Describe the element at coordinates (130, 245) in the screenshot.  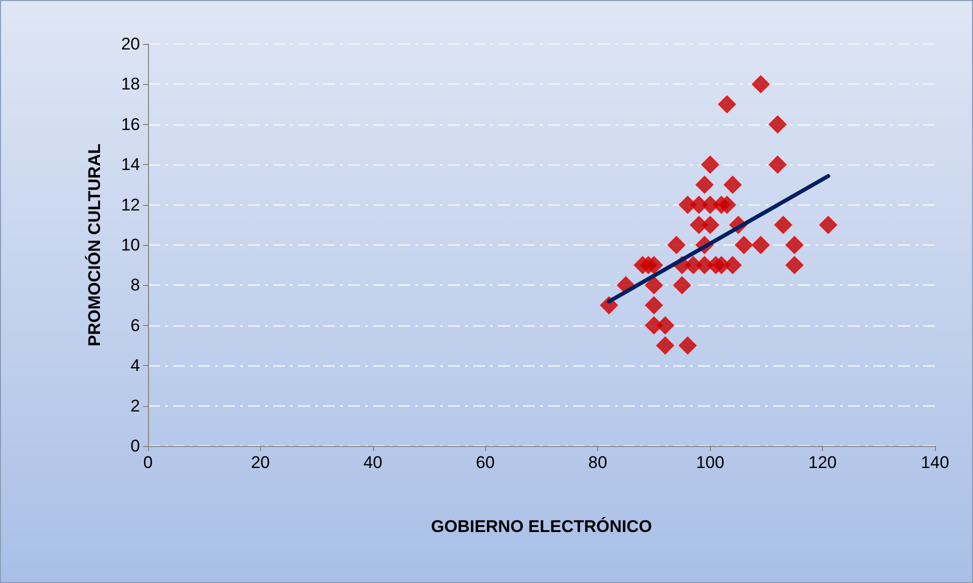
I see `y-tick-label: 10` at that location.